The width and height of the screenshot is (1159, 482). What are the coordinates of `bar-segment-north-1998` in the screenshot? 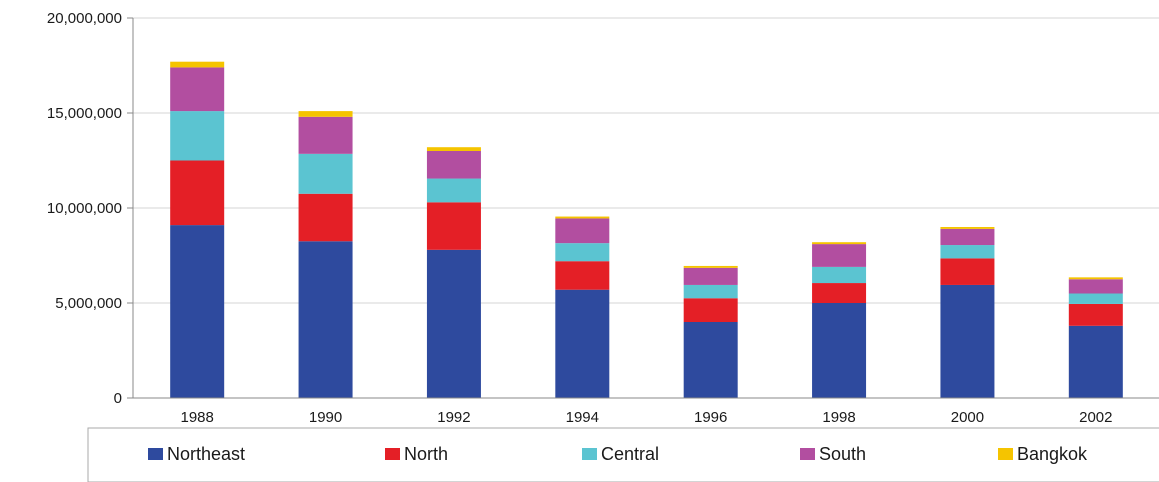 It's located at (839, 293).